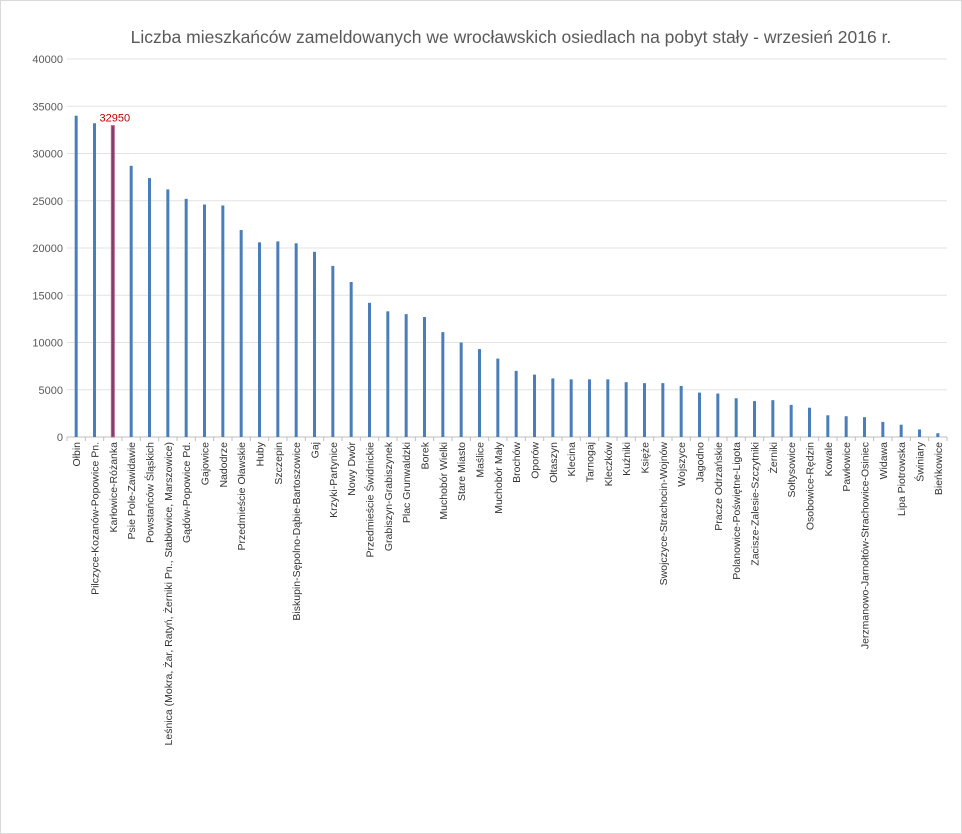  I want to click on y-tick-label: 5000, so click(51, 391).